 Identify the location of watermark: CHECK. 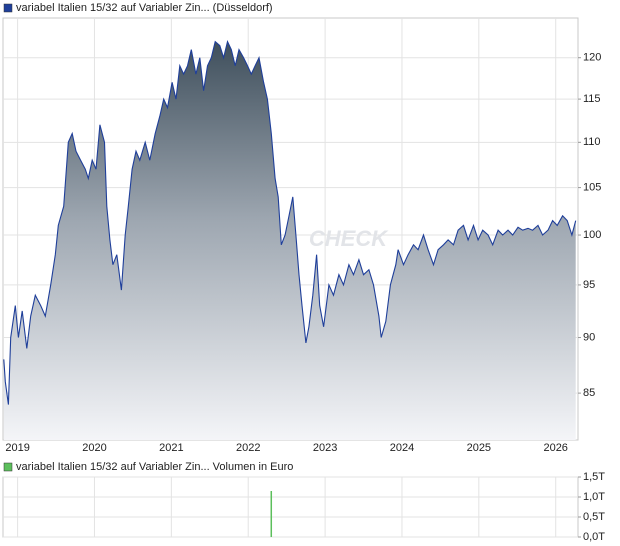
(349, 238).